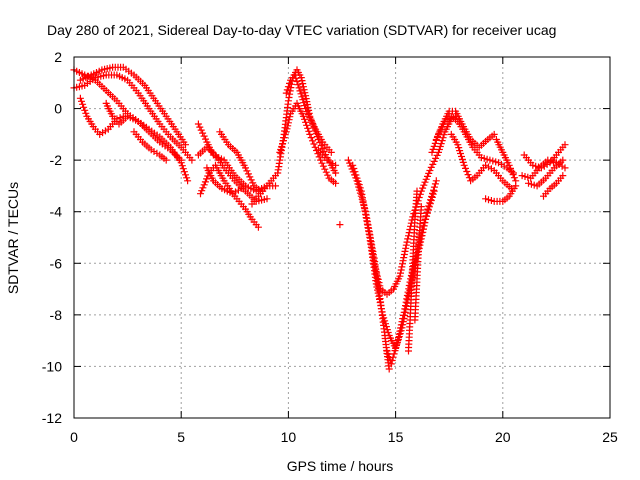 This screenshot has width=640, height=480. Describe the element at coordinates (181, 437) in the screenshot. I see `x-tick-label: 5` at that location.